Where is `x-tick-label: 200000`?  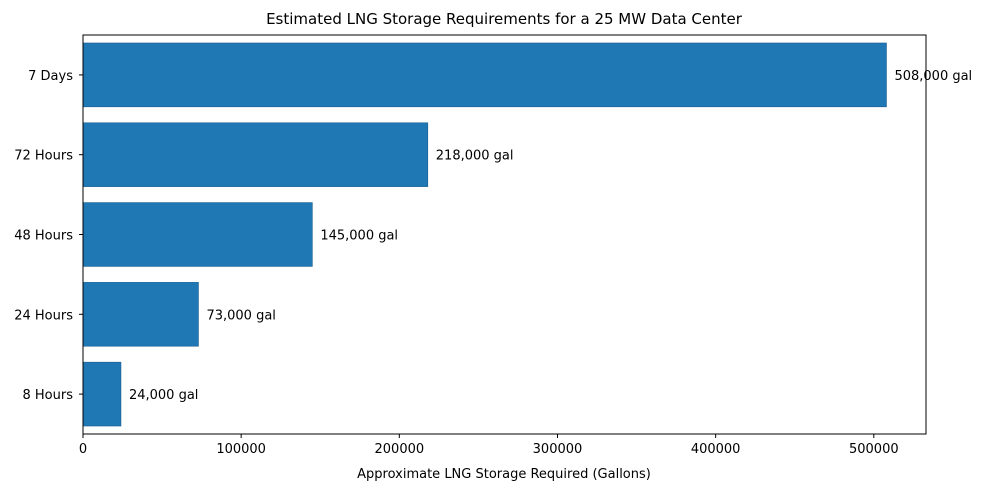
x-tick-label: 200000 is located at coordinates (400, 449).